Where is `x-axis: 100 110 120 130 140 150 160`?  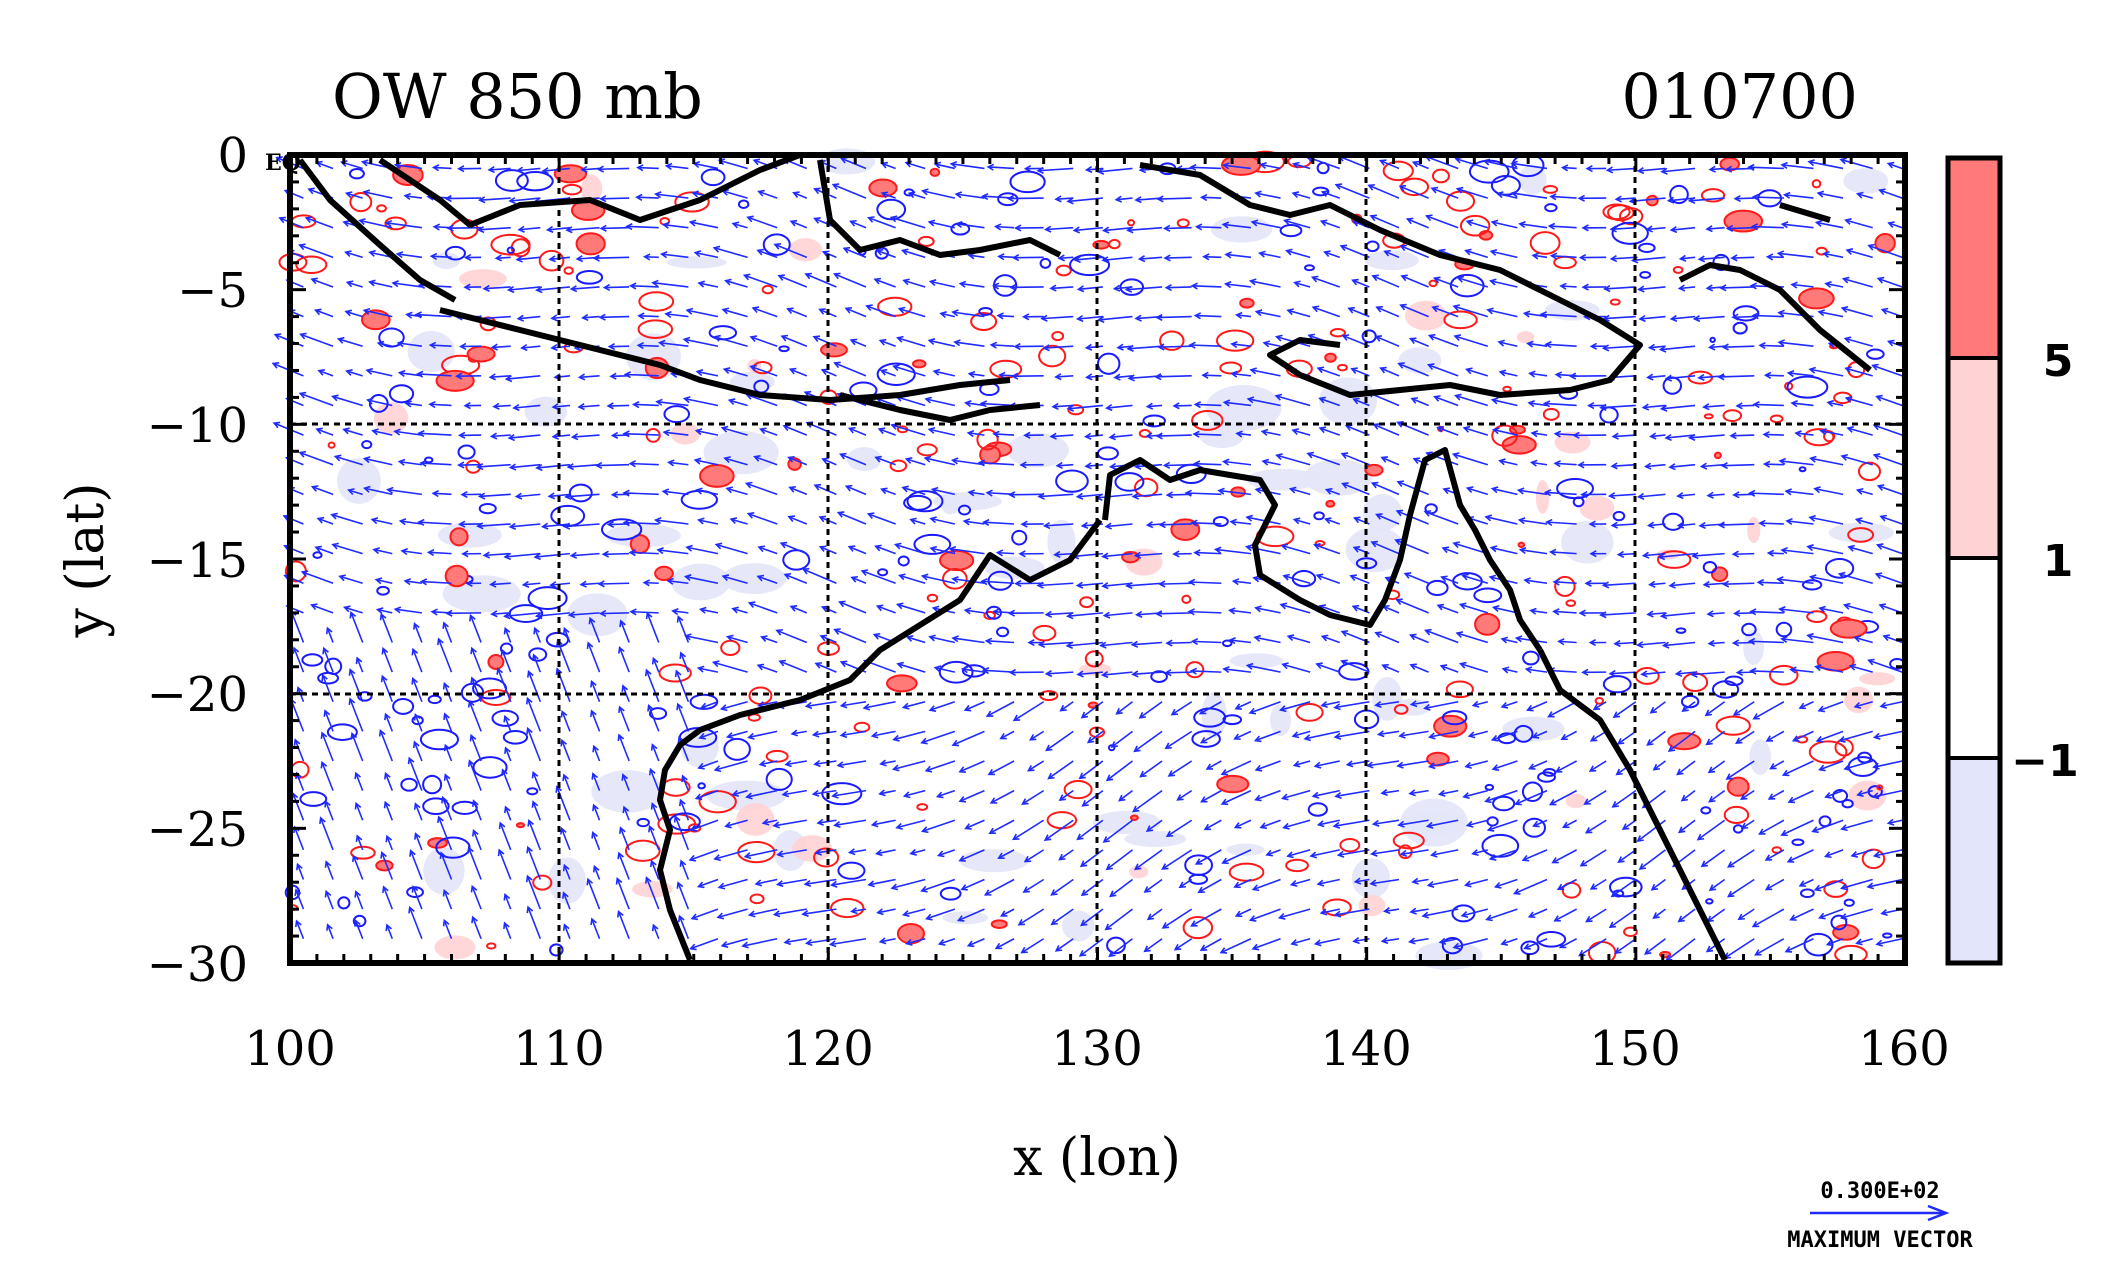 x-axis: 100 110 120 130 140 150 160 is located at coordinates (1097, 1049).